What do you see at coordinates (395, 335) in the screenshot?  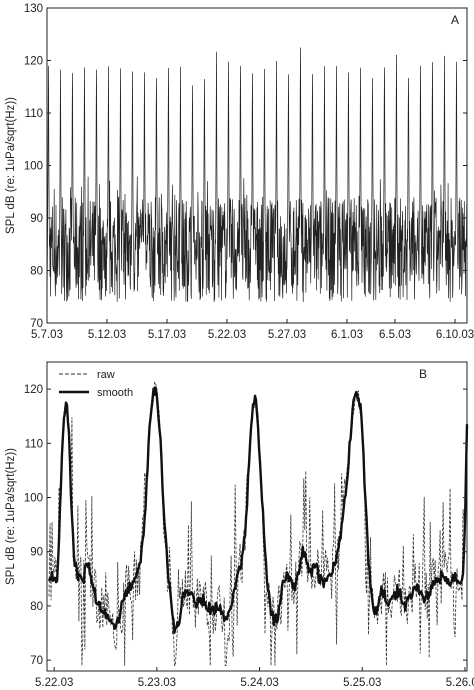 I see `panel-a-x-tick-label: 6.5.03` at bounding box center [395, 335].